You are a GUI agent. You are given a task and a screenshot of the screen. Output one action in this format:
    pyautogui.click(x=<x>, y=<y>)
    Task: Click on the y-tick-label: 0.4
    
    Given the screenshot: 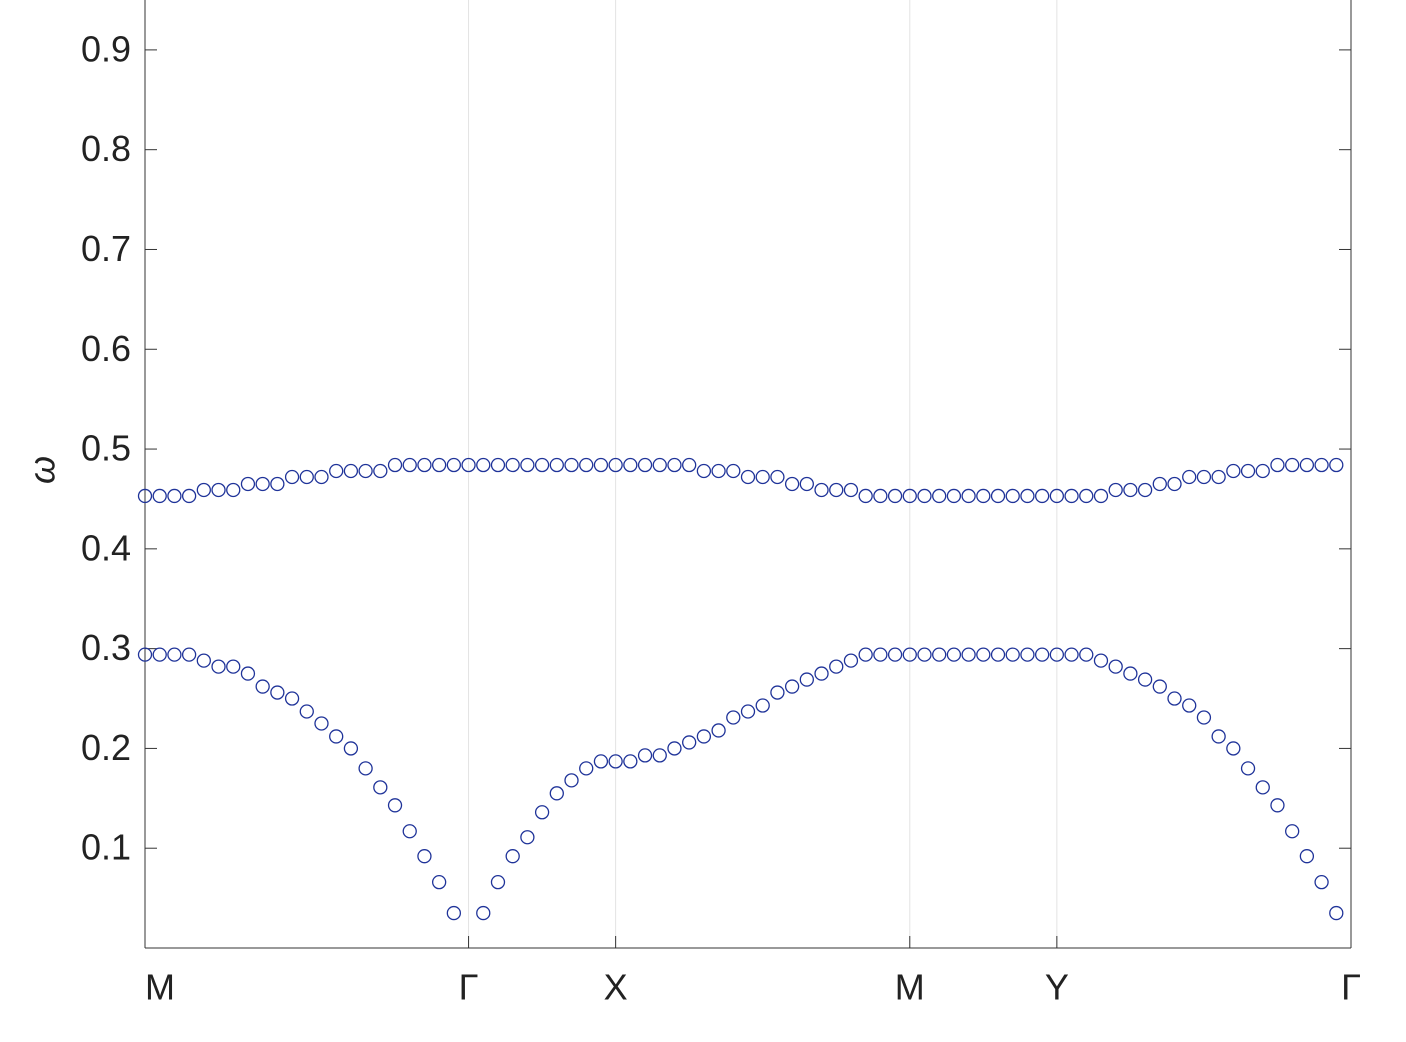 What is the action you would take?
    pyautogui.click(x=106, y=547)
    